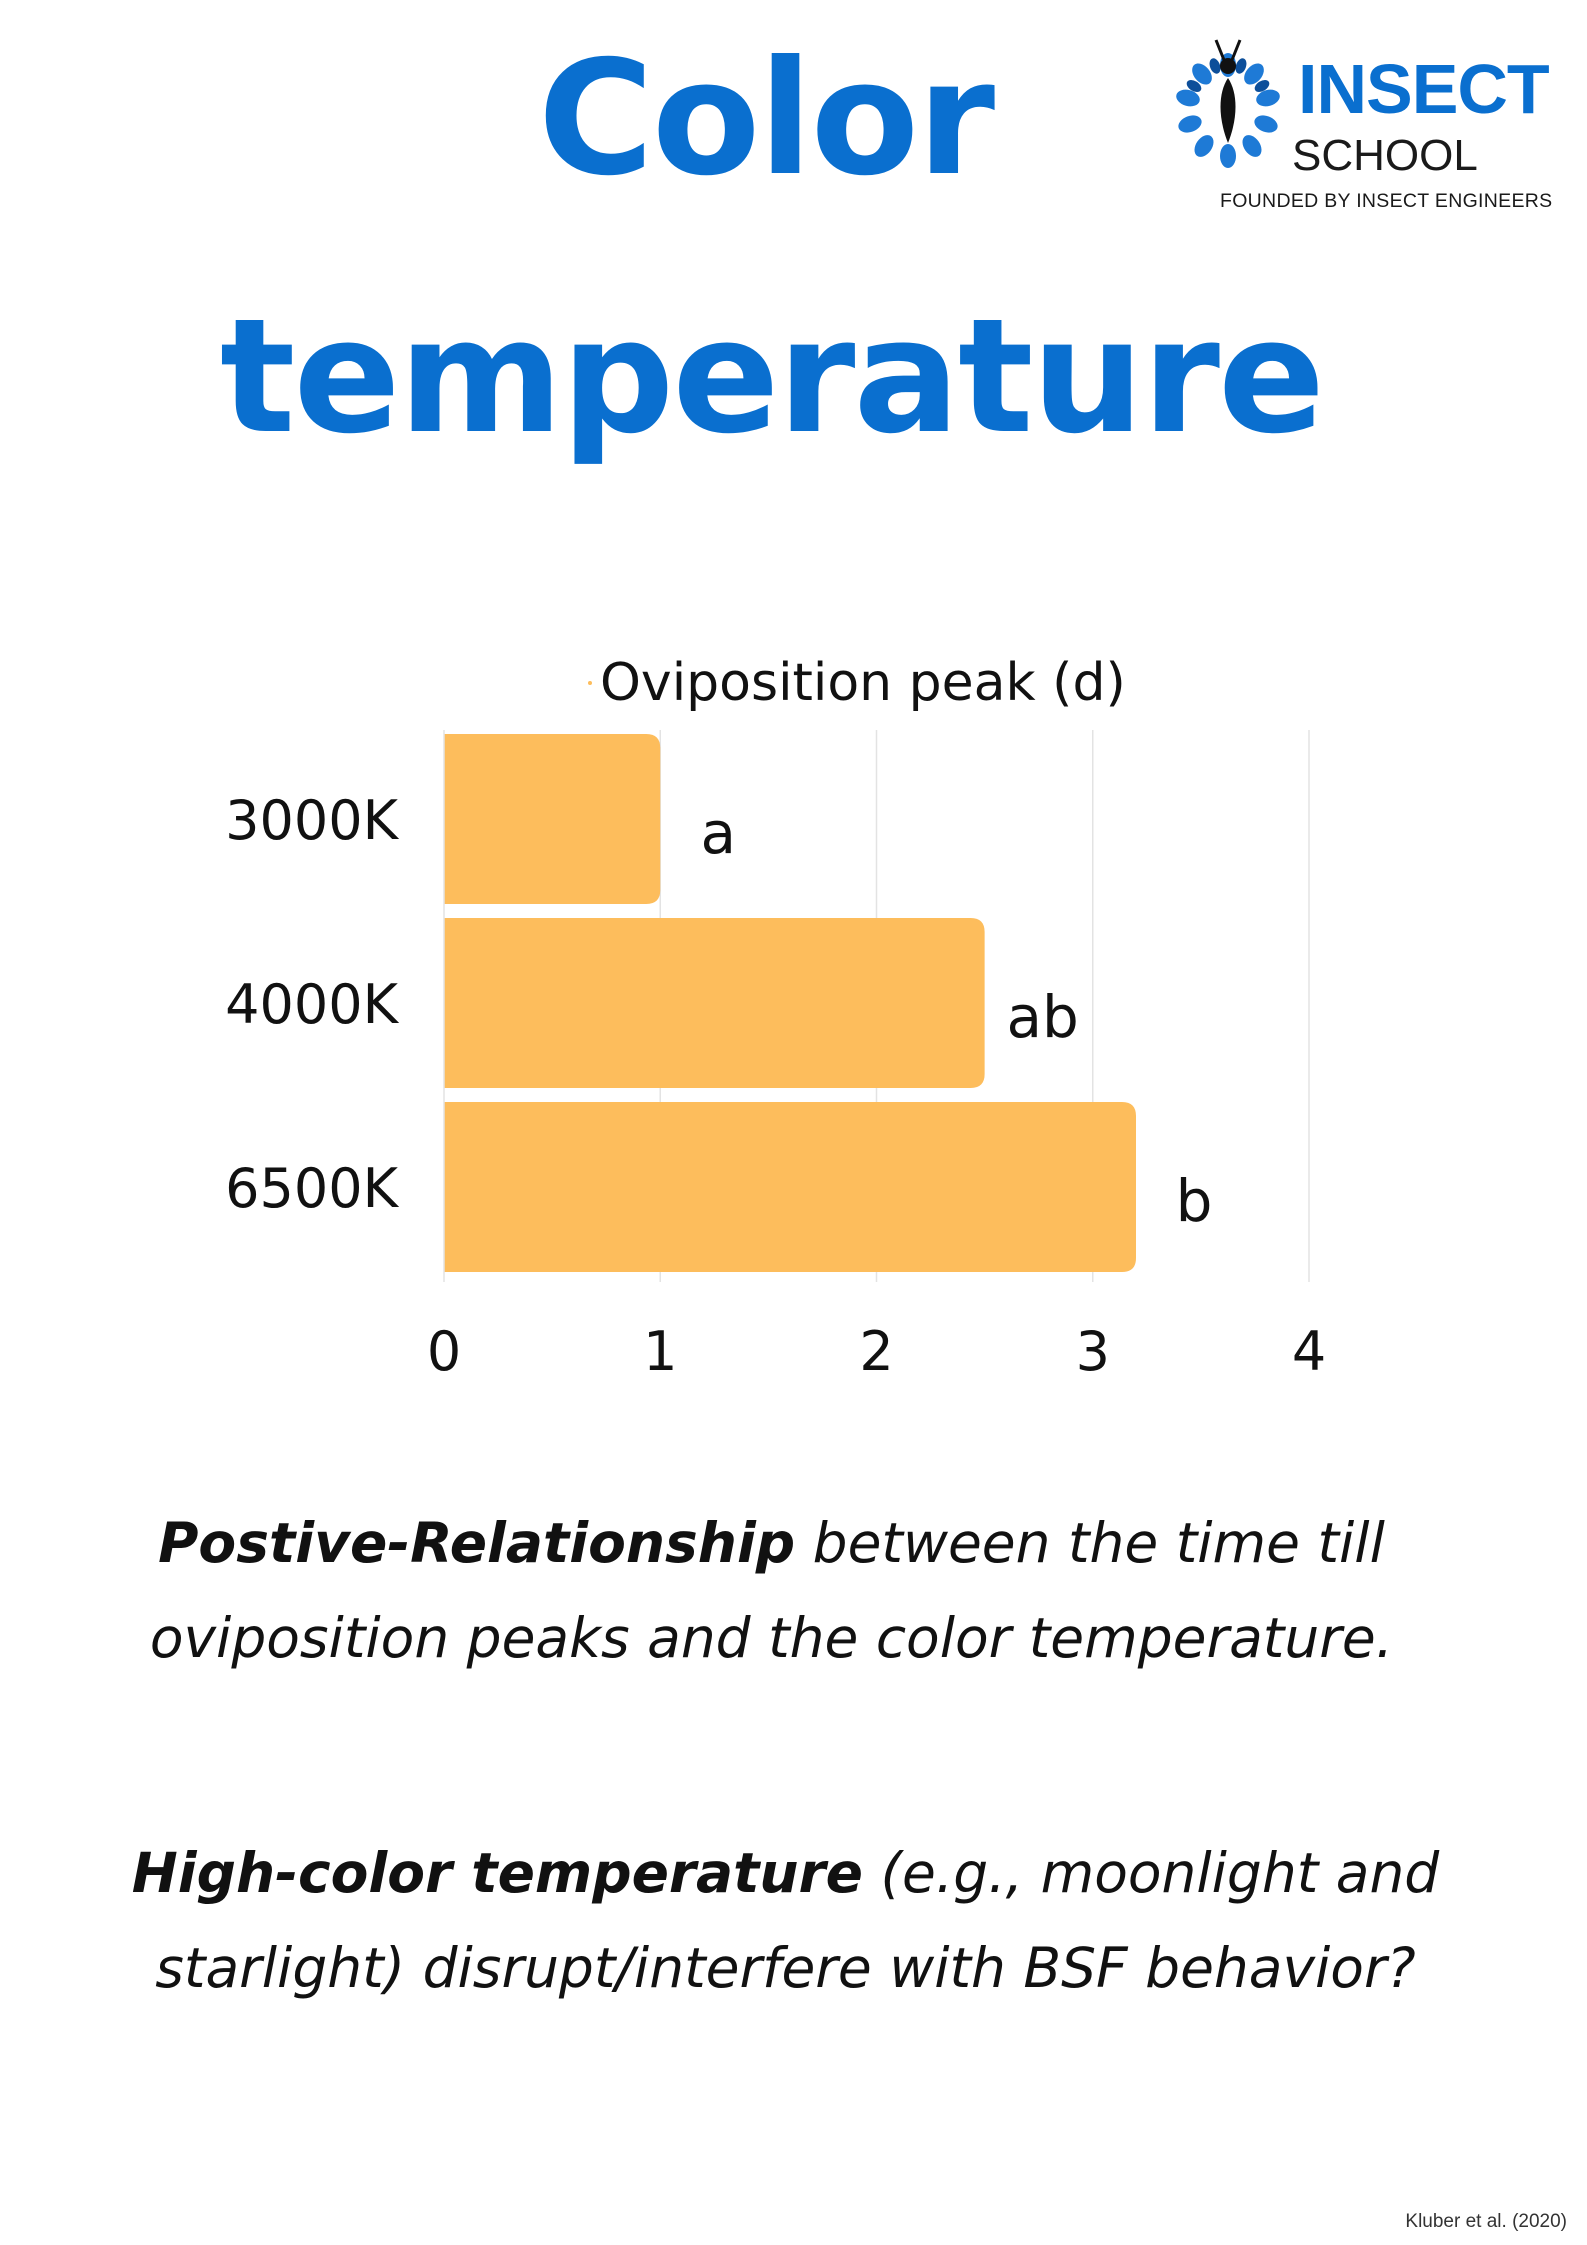 The image size is (1587, 2245). Describe the element at coordinates (1093, 1350) in the screenshot. I see `x-tick-label: 3` at that location.